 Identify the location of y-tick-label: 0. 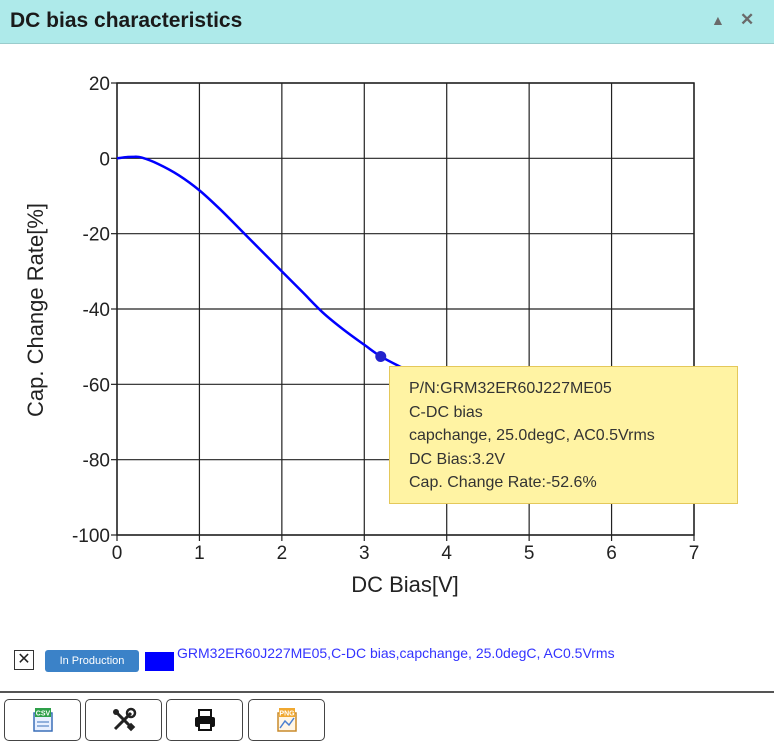
(104, 159).